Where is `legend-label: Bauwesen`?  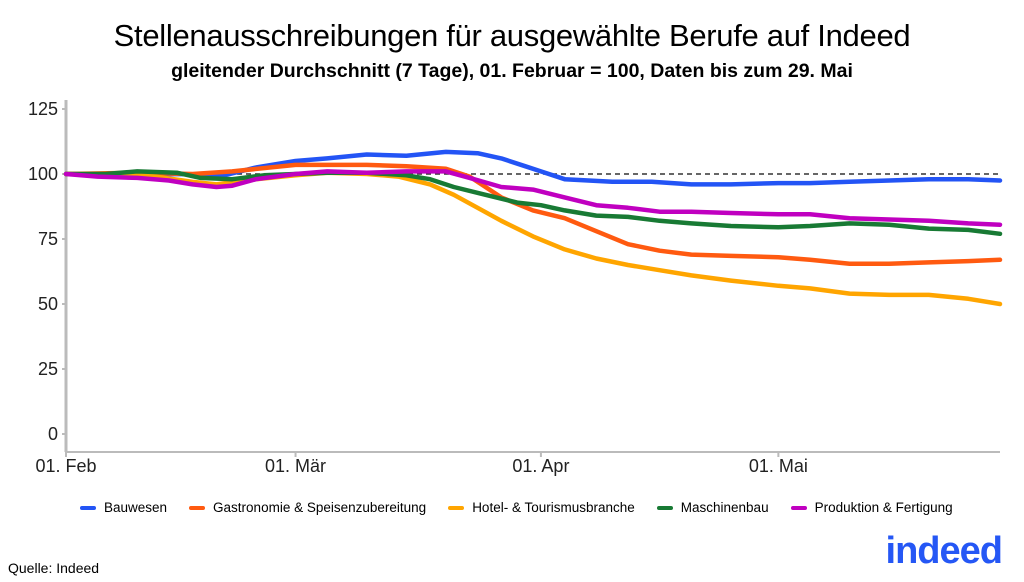 legend-label: Bauwesen is located at coordinates (136, 507).